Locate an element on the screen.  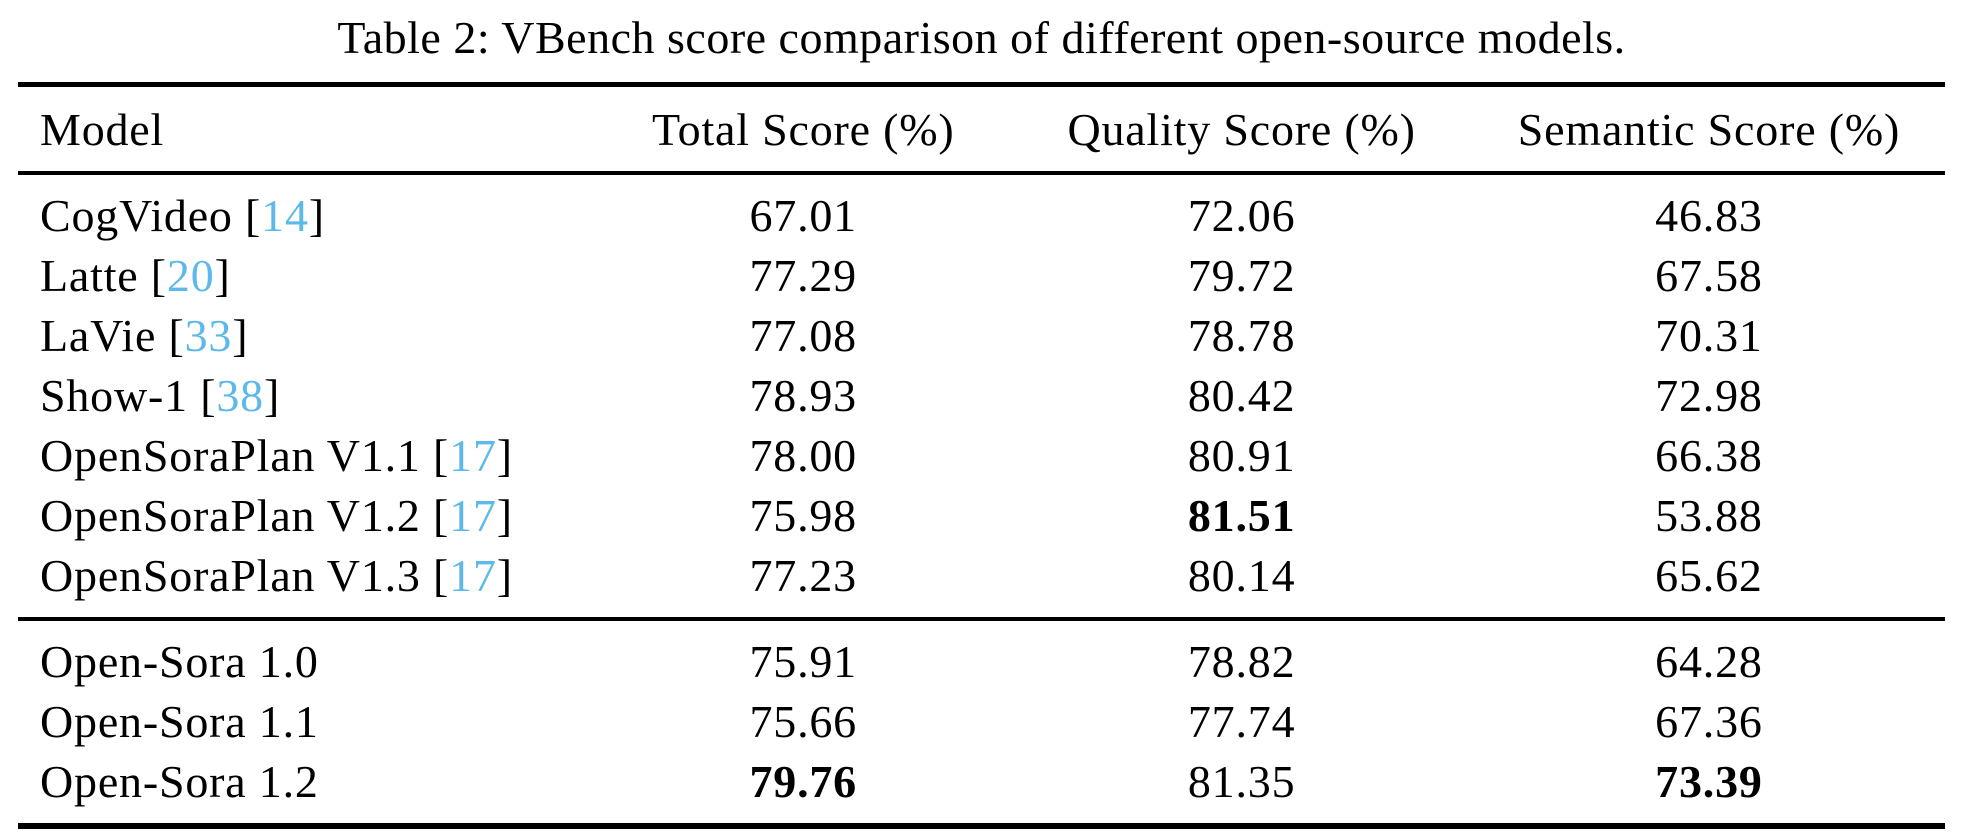
quality-score-cell: 78.78 is located at coordinates (1241, 335).